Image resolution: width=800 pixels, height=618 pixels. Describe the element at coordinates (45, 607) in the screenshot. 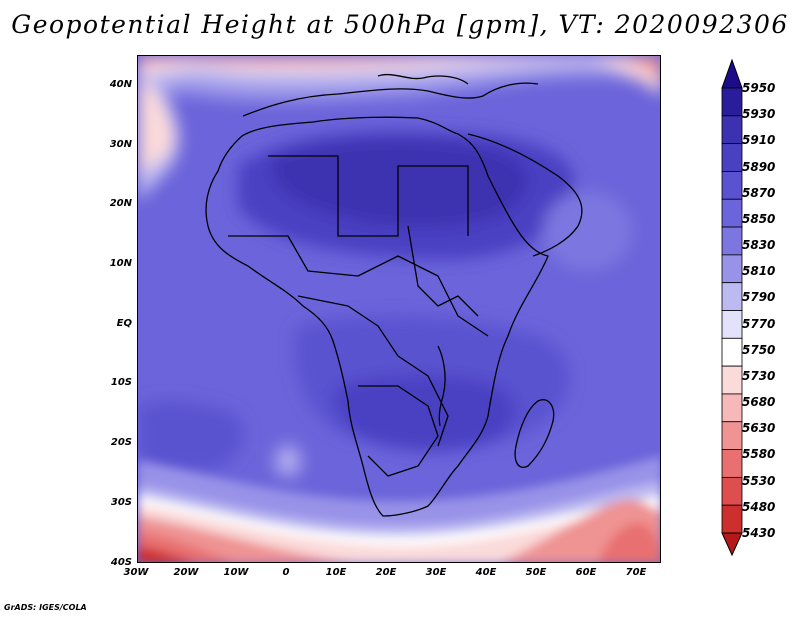

I see `footer-credit: GrADS: IGES/COLA` at that location.